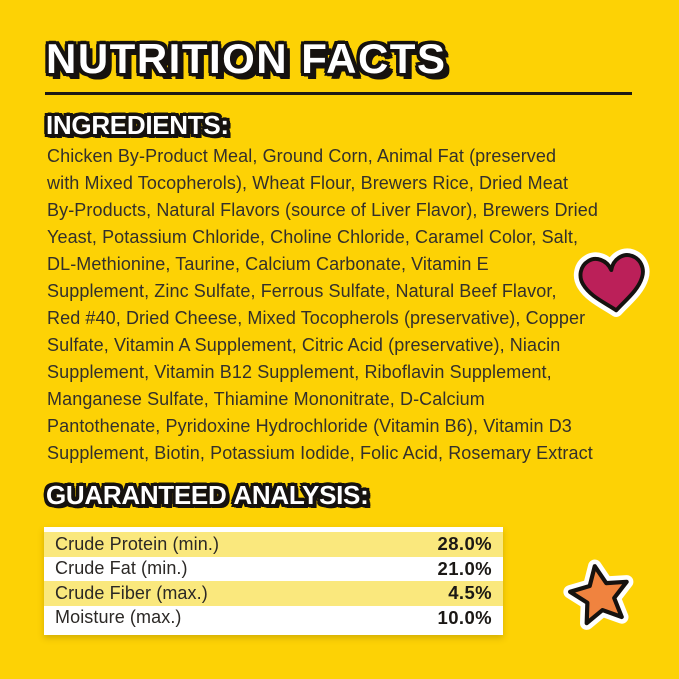 The width and height of the screenshot is (679, 679). Describe the element at coordinates (464, 544) in the screenshot. I see `analysis-row-value: 28.0%` at that location.